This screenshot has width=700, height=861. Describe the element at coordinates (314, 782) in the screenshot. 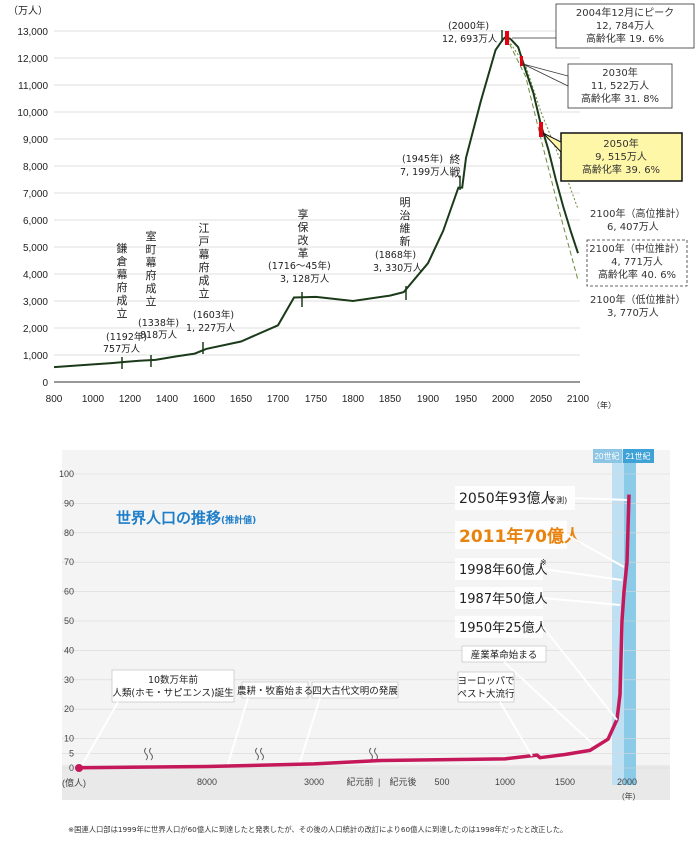

I see `x-tick-3000: 3000` at that location.